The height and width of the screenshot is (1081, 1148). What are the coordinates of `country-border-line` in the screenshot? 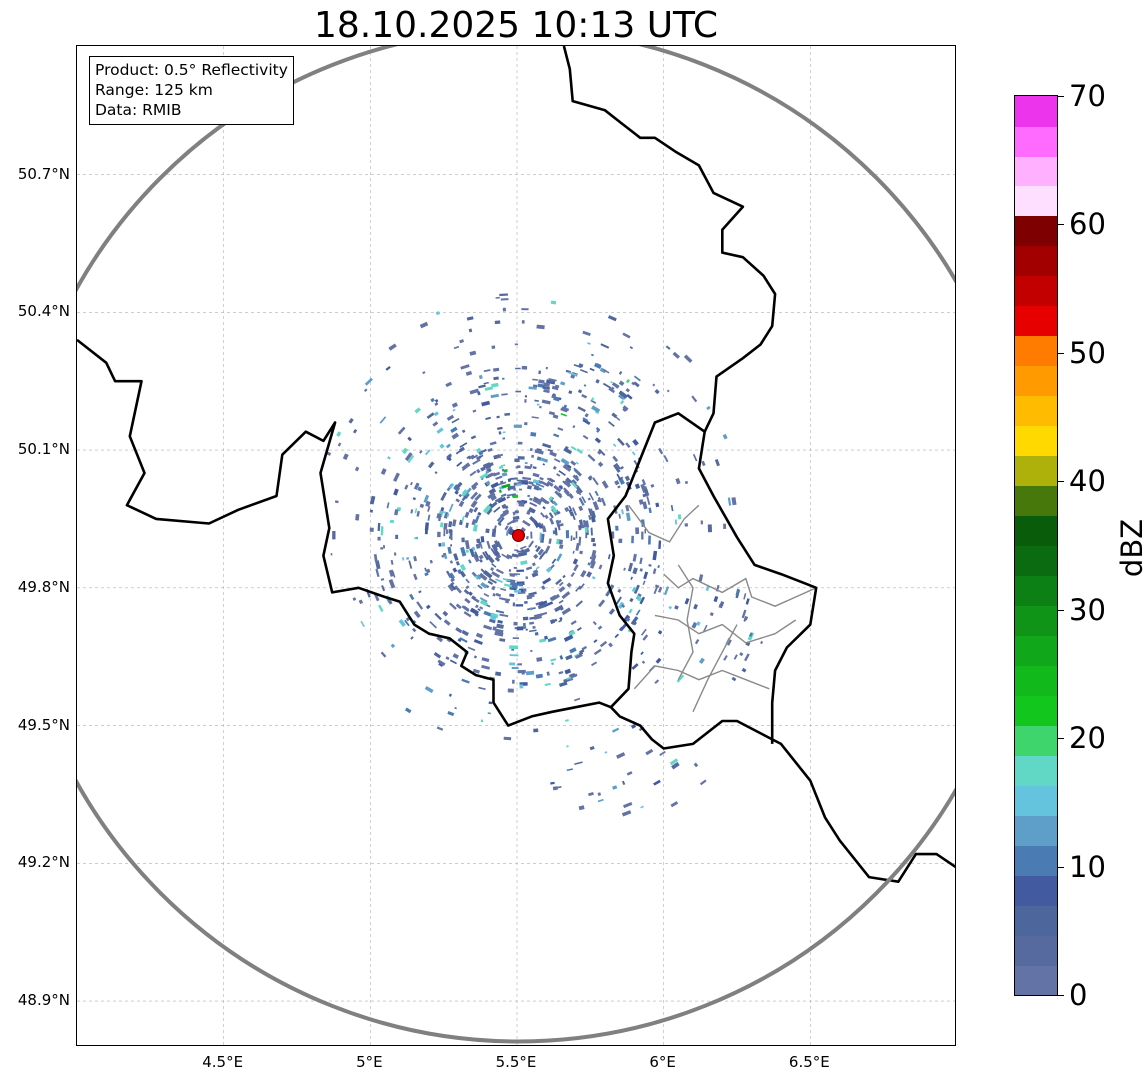 It's located at (712, 577).